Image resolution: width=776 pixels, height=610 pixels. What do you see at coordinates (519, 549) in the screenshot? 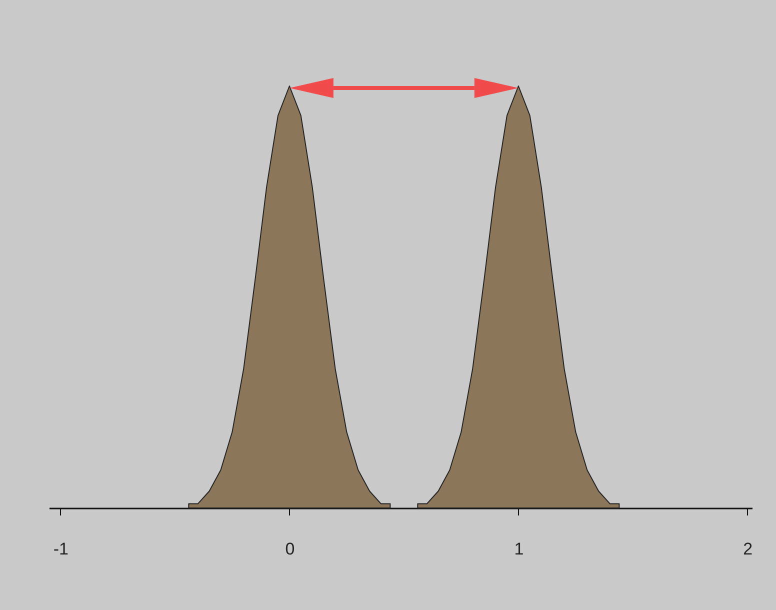
I see `x-tick-label: 1` at bounding box center [519, 549].